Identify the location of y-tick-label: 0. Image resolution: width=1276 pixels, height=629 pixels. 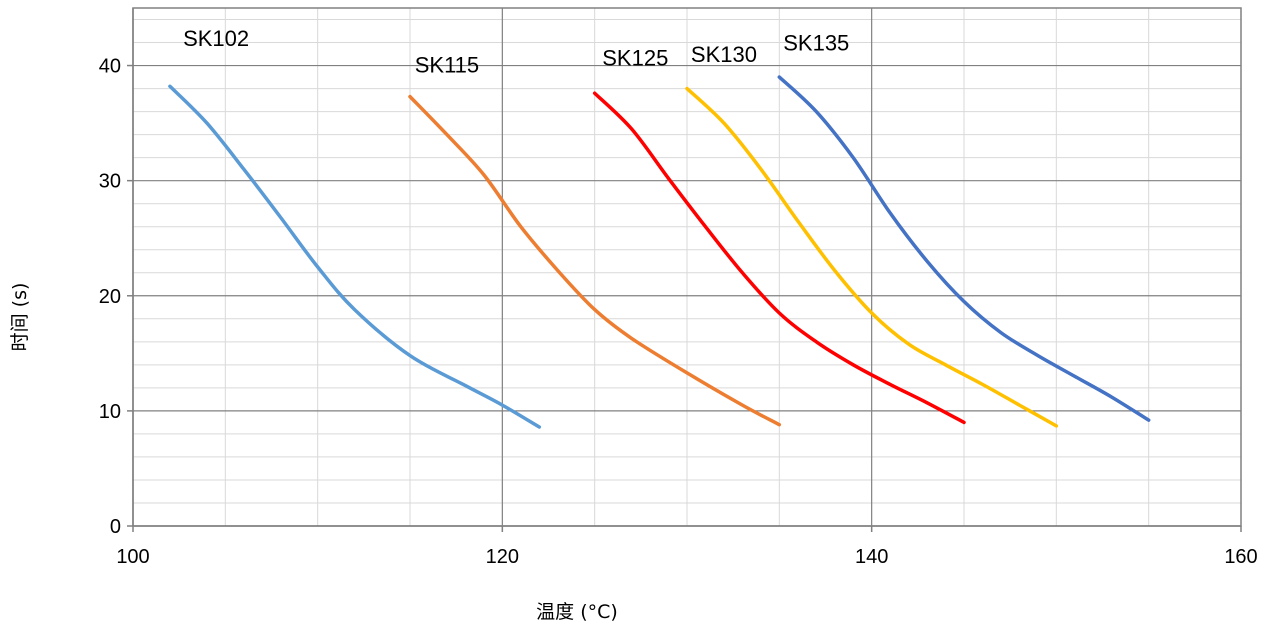
(115, 527).